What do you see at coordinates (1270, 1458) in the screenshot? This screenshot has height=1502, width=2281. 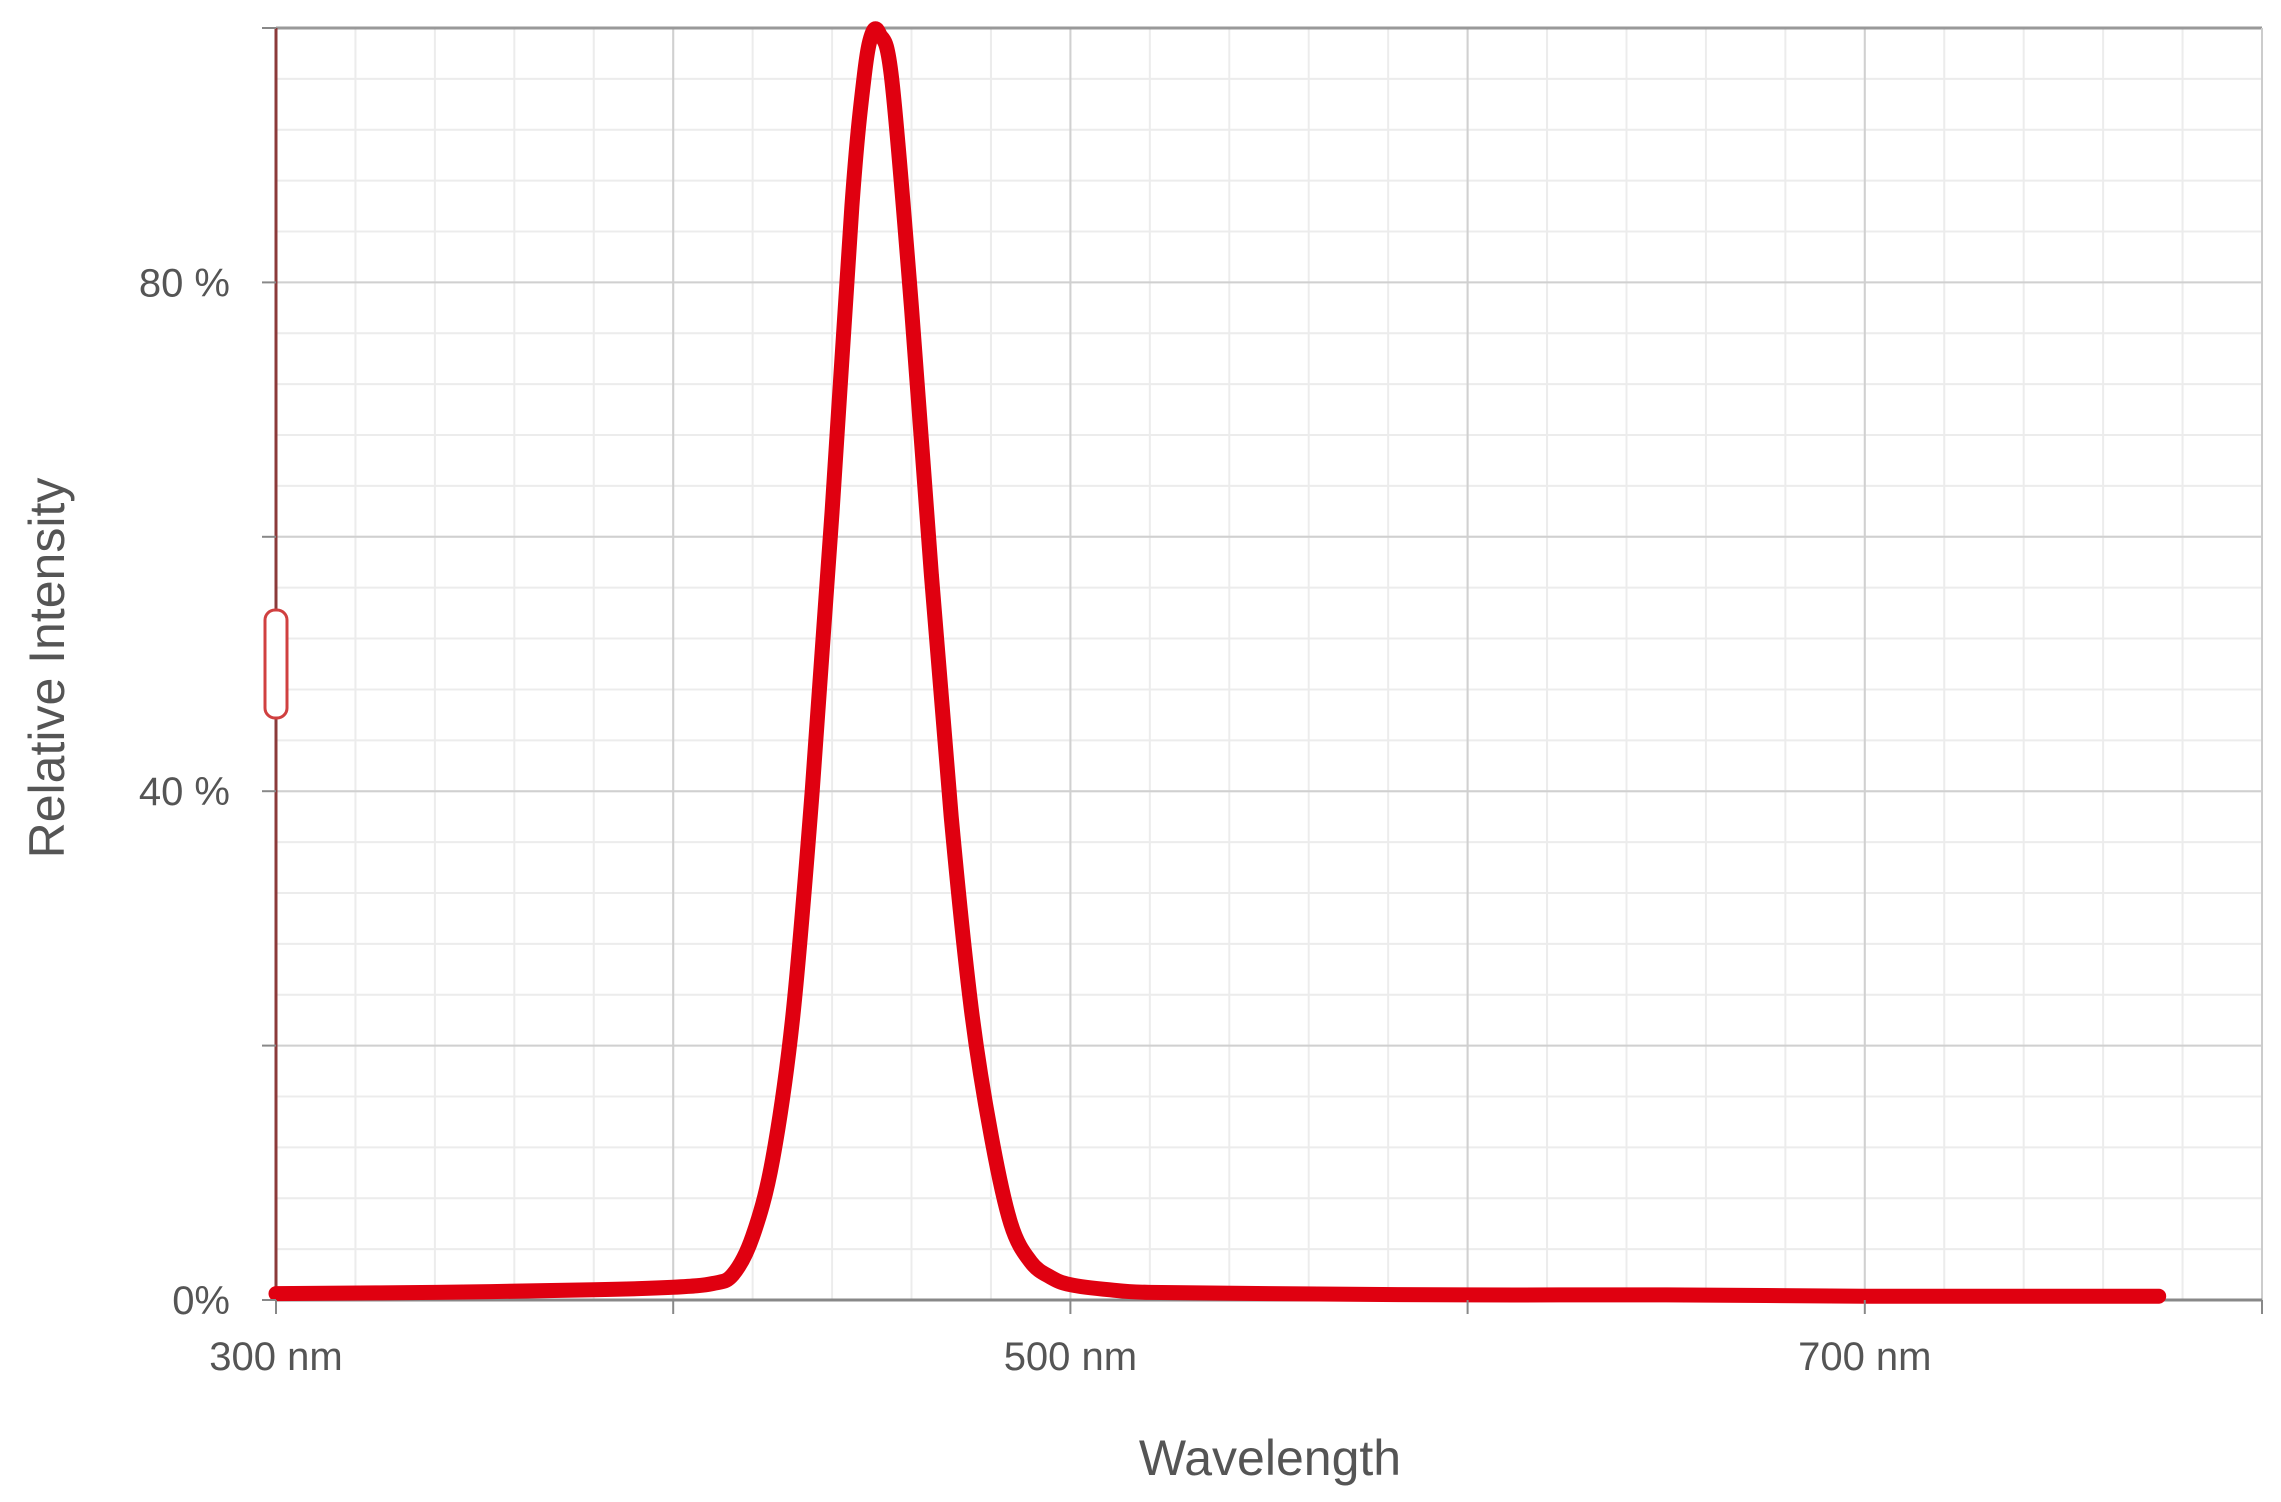 I see `x-axis-title: Wavelength` at bounding box center [1270, 1458].